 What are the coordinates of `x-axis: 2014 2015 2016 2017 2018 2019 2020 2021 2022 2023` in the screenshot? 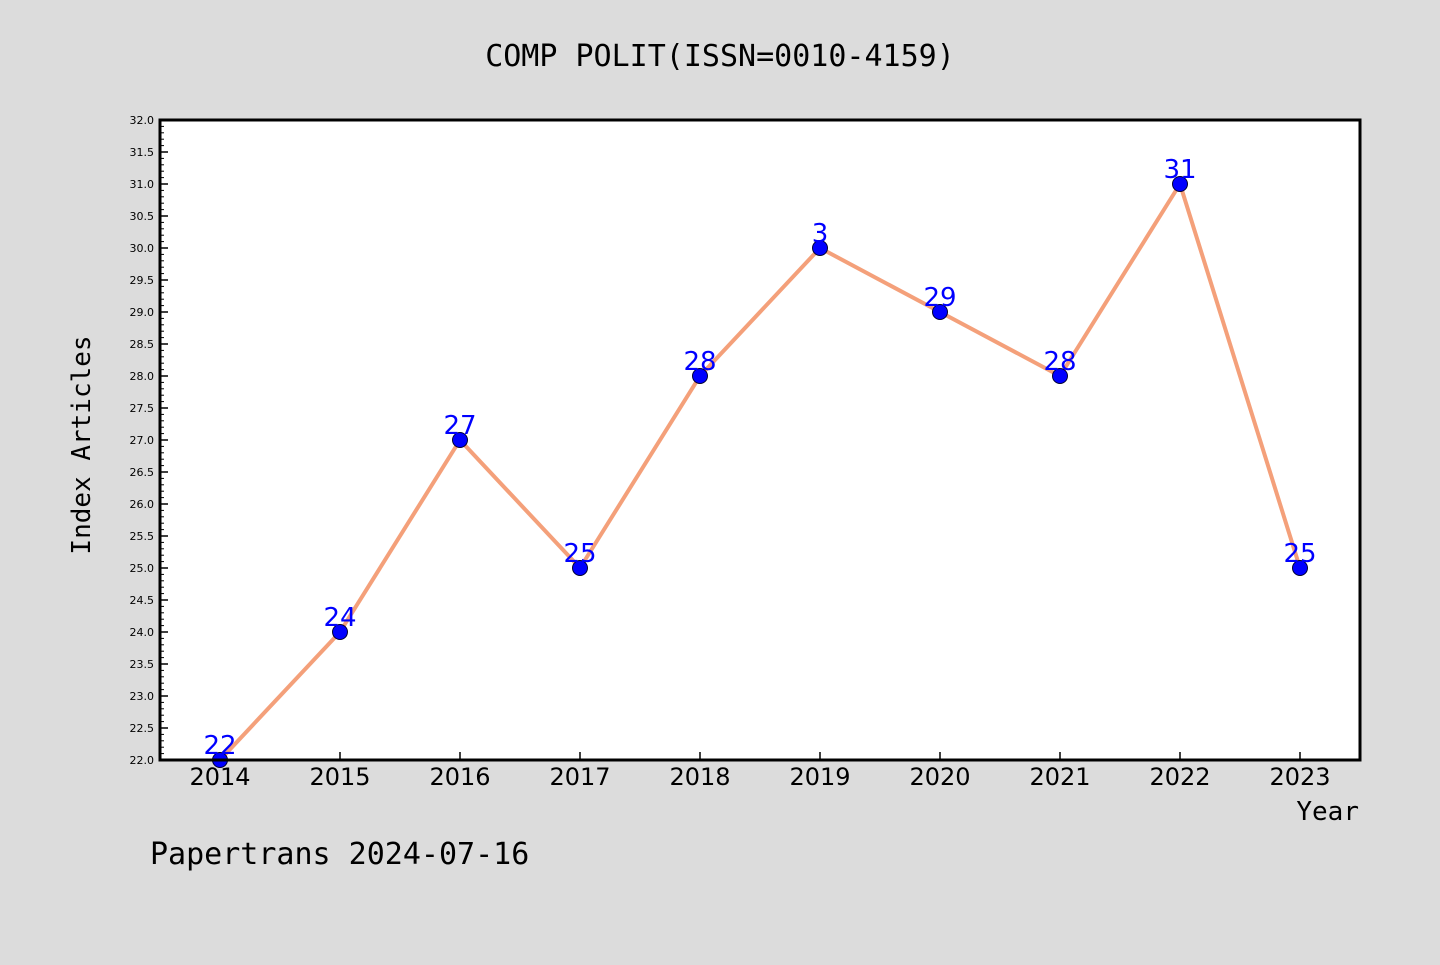 It's located at (760, 771).